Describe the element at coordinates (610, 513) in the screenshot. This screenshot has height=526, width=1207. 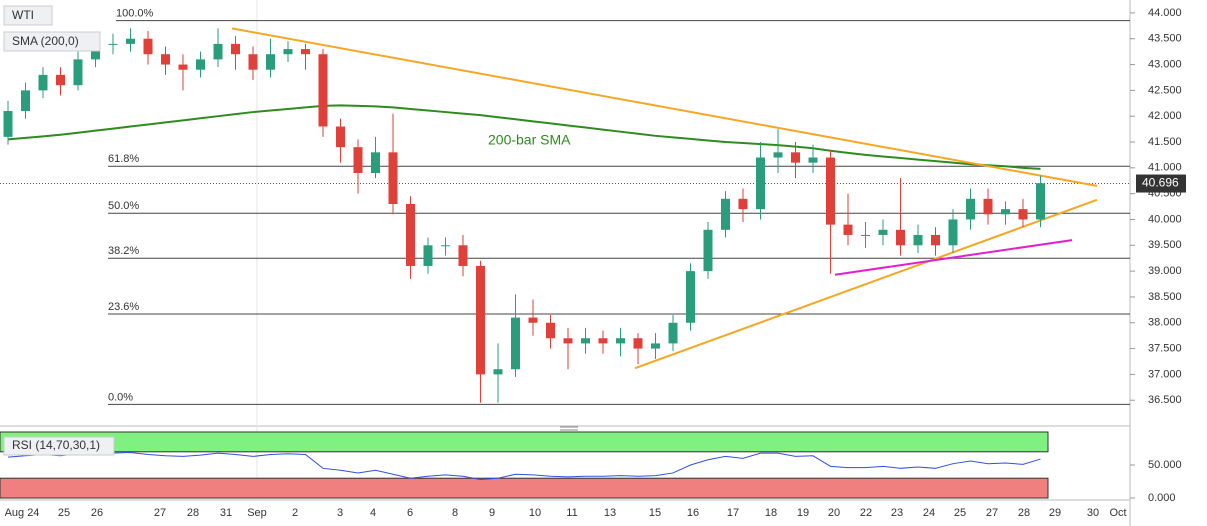
I see `x-tick-label: 13` at that location.